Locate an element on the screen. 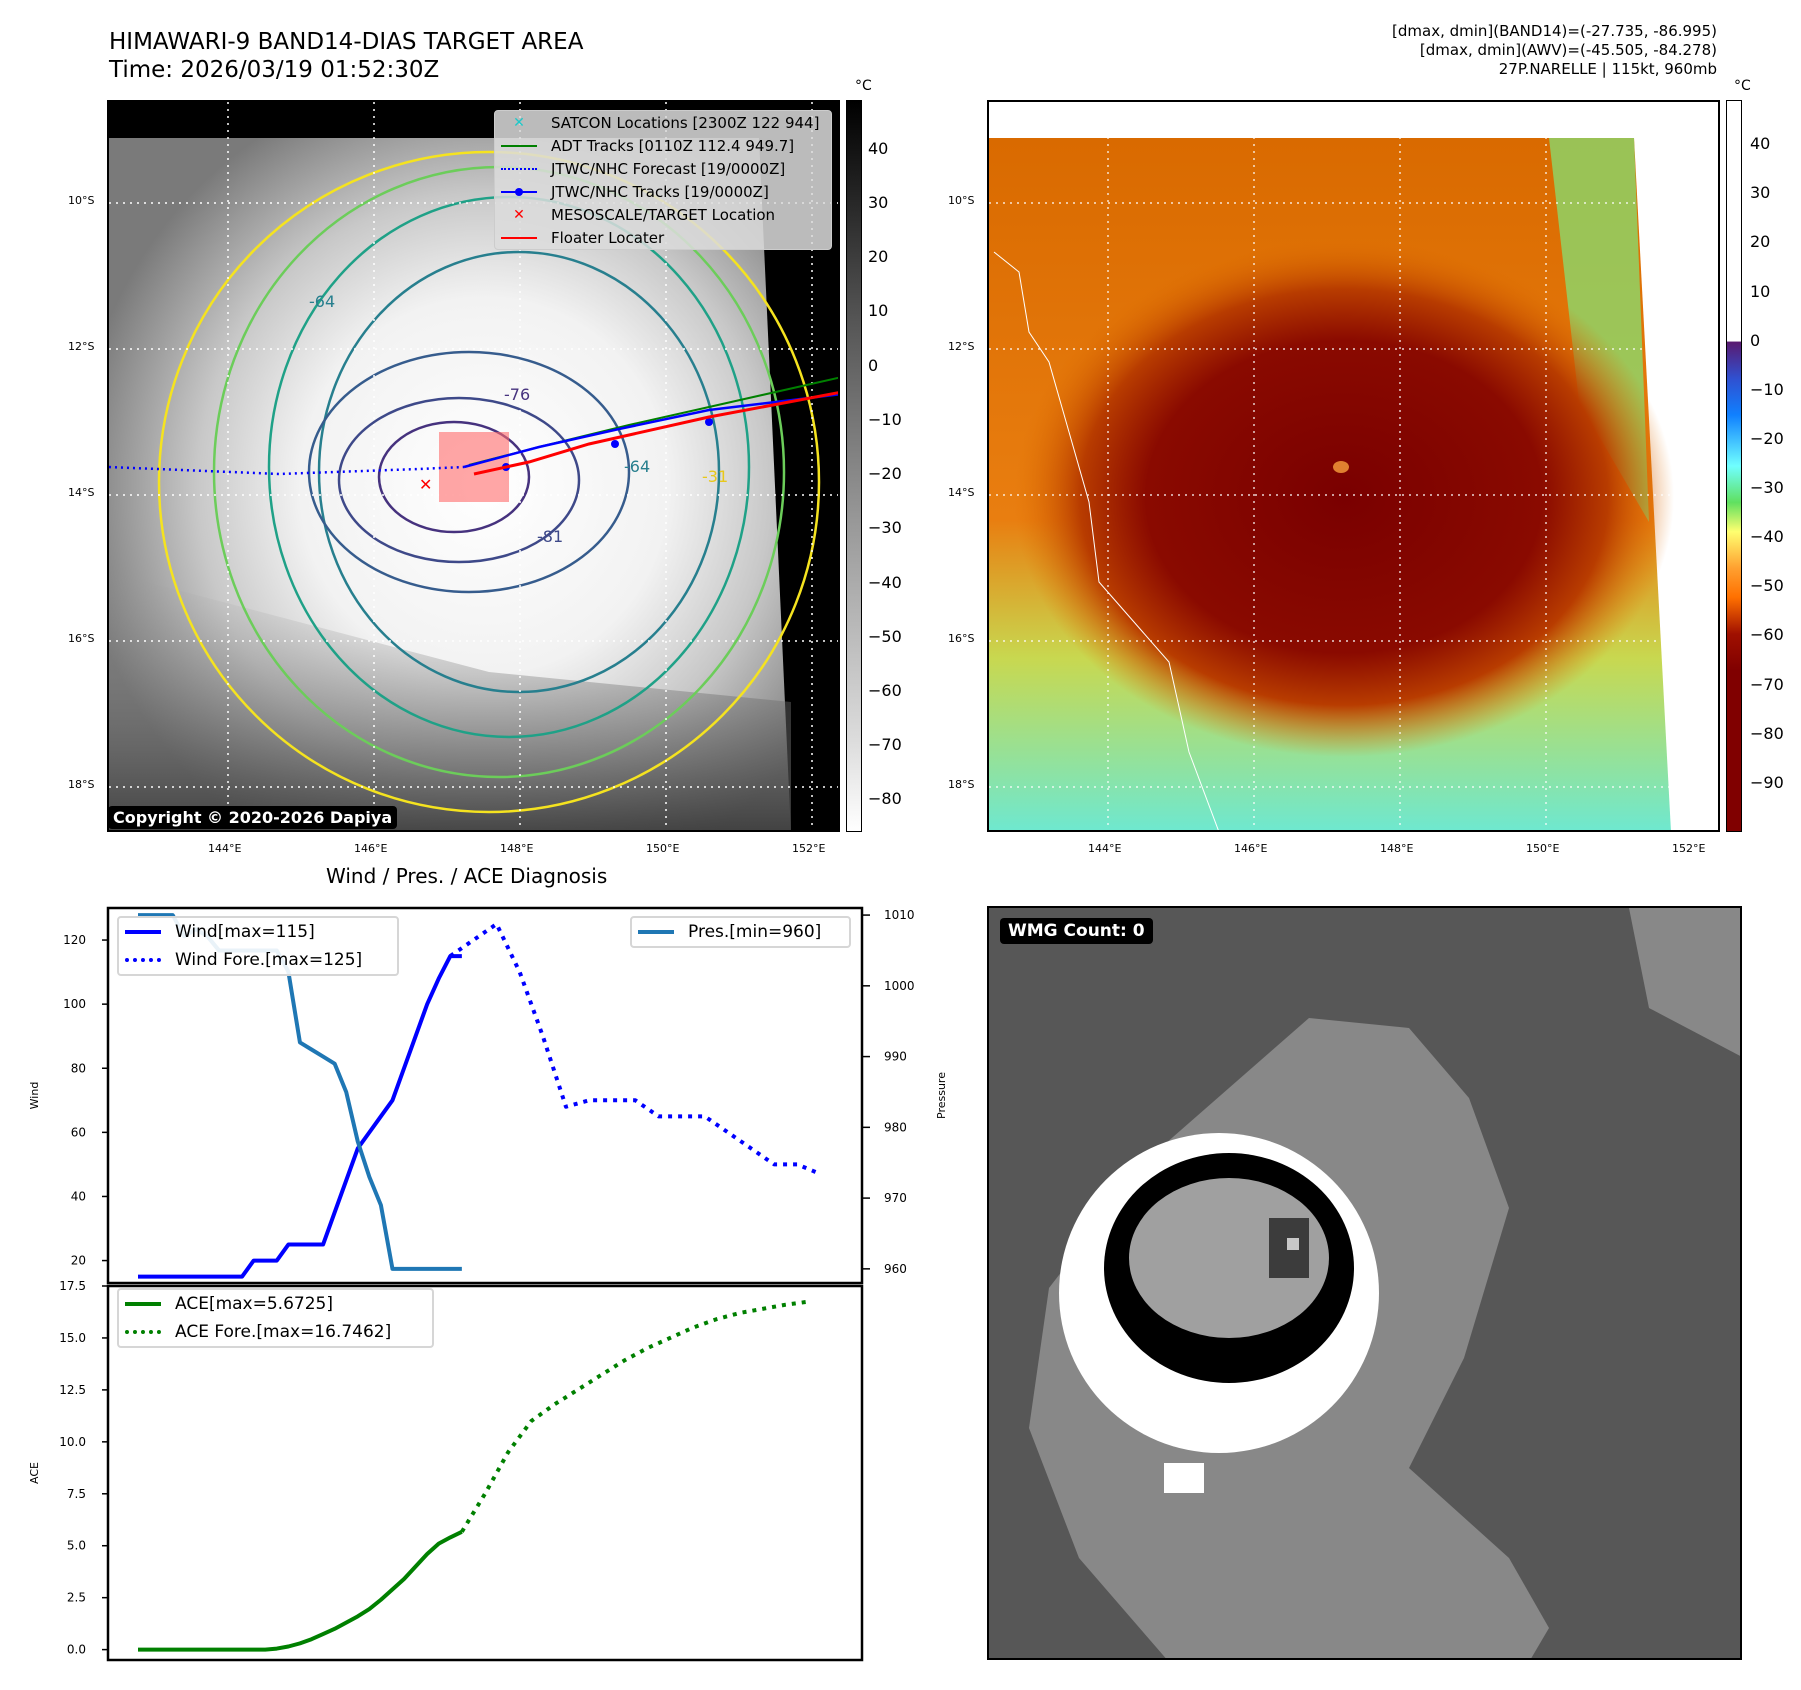  solid-line-green-icon is located at coordinates (143, 1304).